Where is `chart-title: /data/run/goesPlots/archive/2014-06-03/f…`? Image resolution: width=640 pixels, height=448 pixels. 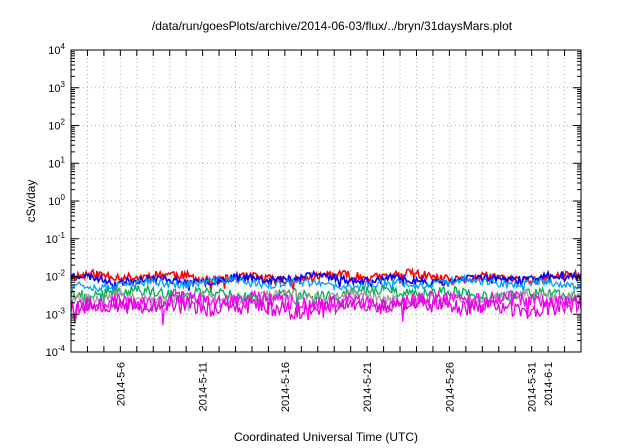
chart-title: /data/run/goesPlots/archive/2014-06-03/f… is located at coordinates (332, 26).